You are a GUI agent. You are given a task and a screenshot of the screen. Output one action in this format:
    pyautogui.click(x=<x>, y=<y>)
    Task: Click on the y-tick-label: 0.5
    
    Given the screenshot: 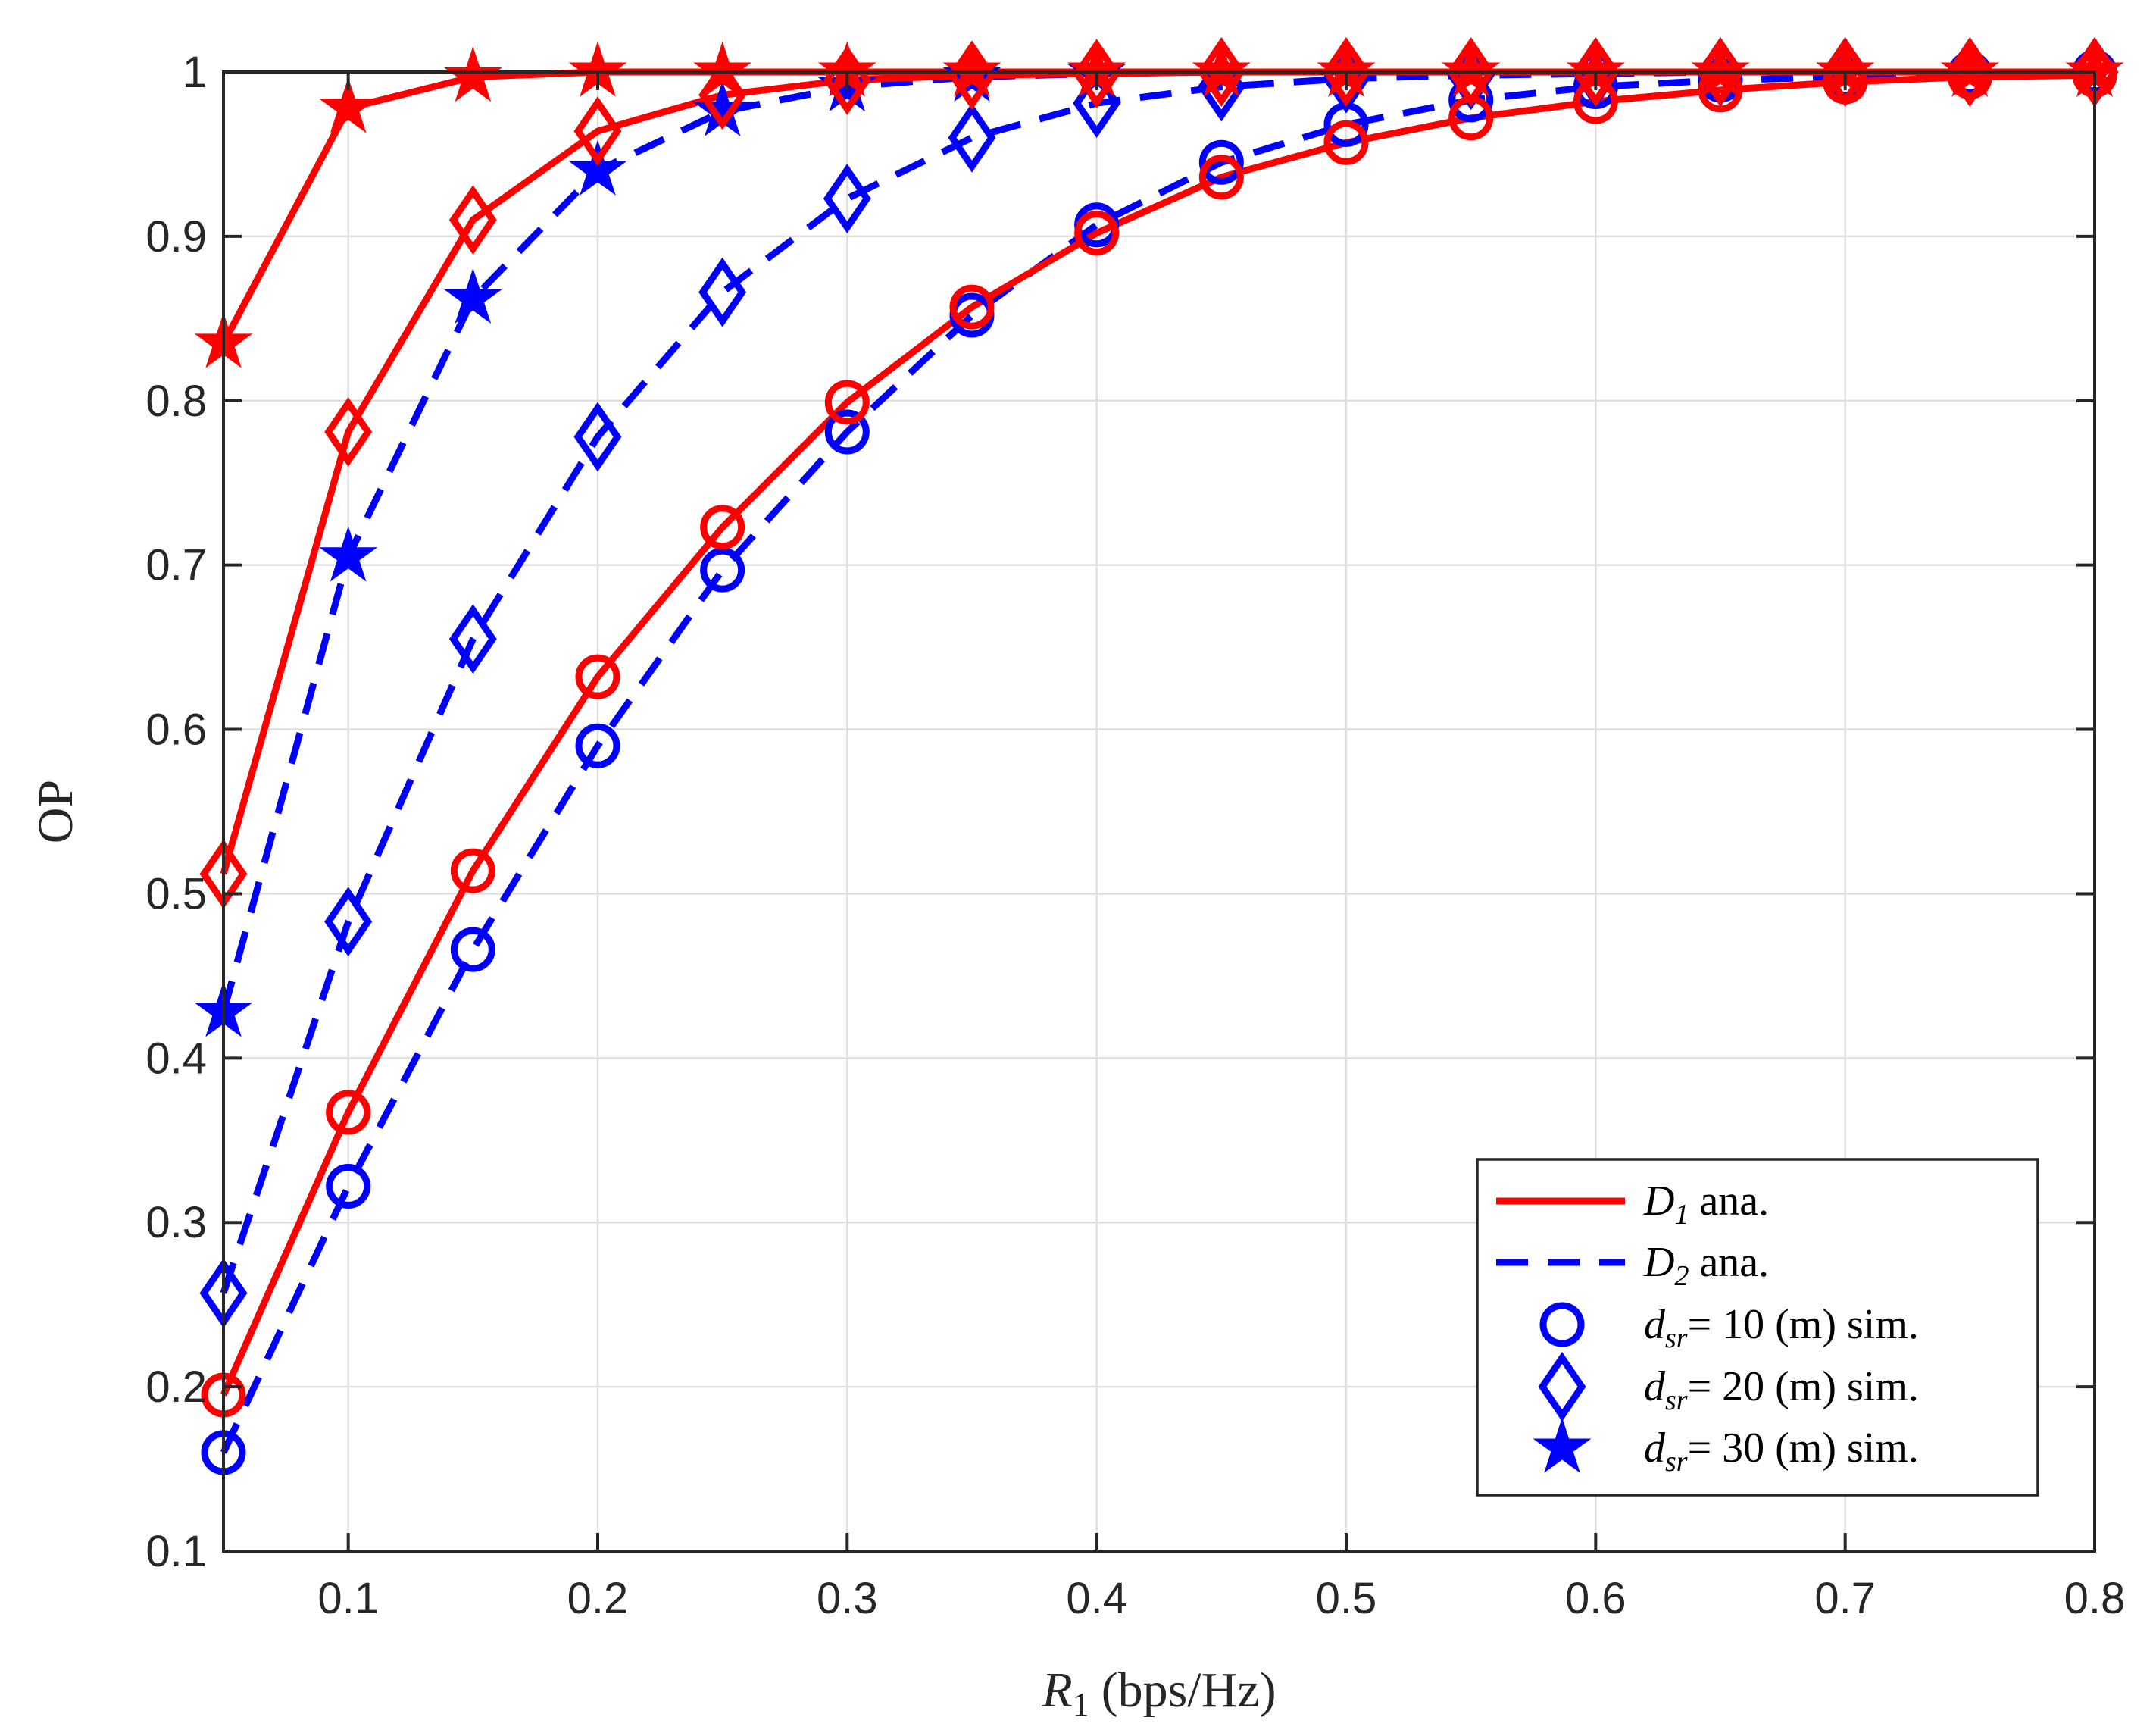 What is the action you would take?
    pyautogui.click(x=176, y=893)
    